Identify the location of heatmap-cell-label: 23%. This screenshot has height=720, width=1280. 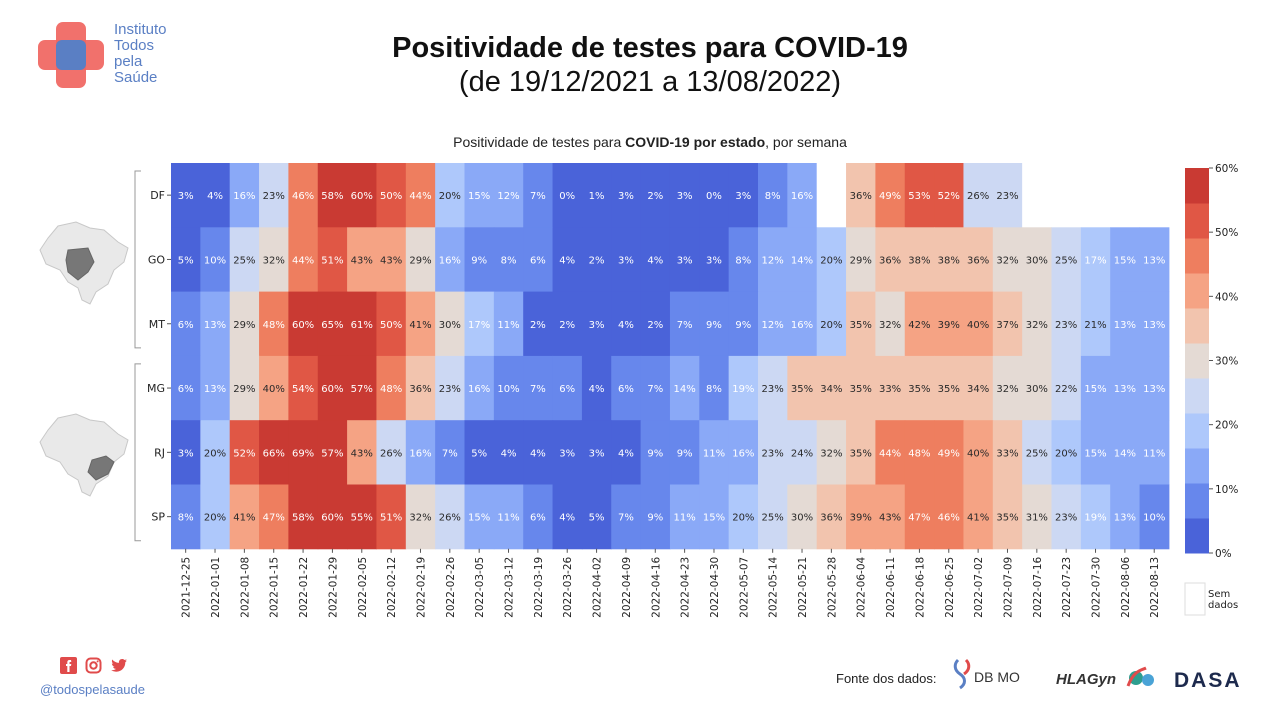
(1066, 518).